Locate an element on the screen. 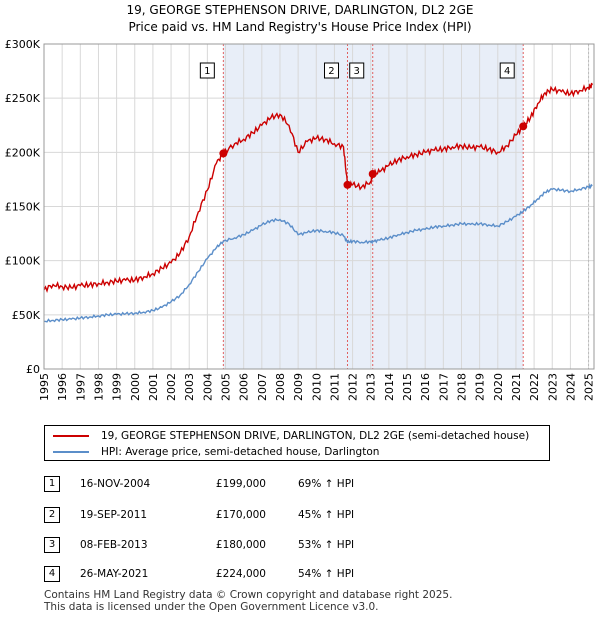 The image size is (600, 620). x-tick-label: 2020 is located at coordinates (498, 387).